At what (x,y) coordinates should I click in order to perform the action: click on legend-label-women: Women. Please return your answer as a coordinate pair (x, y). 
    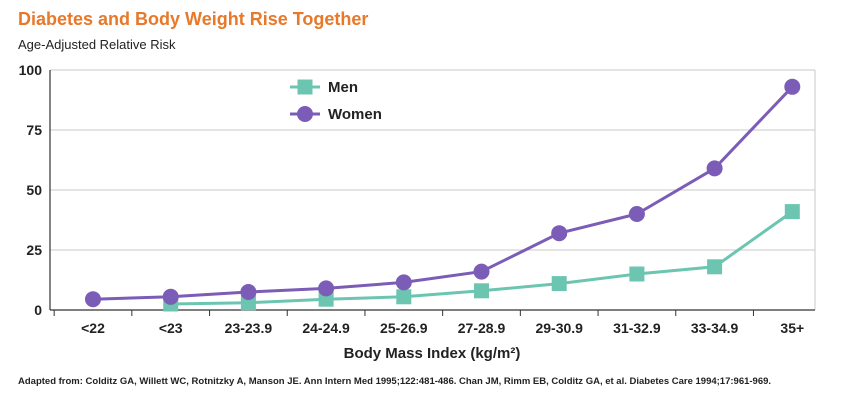
    Looking at the image, I should click on (355, 114).